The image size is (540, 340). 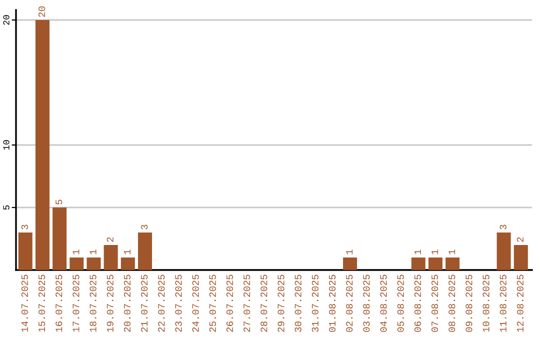 What do you see at coordinates (42, 303) in the screenshot?
I see `x-tick-label: 15.07.2025` at bounding box center [42, 303].